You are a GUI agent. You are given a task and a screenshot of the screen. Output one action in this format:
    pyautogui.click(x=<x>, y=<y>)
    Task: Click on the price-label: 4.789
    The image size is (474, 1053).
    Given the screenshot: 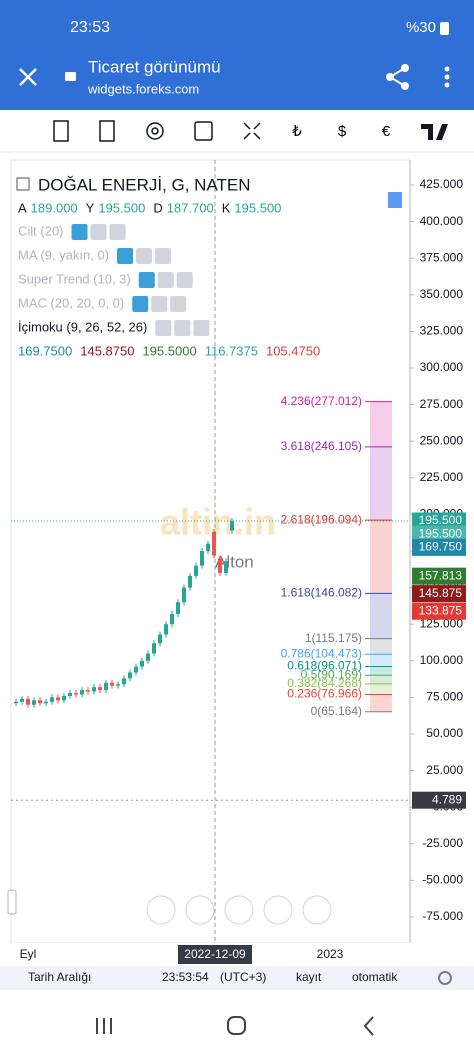 What is the action you would take?
    pyautogui.click(x=447, y=799)
    